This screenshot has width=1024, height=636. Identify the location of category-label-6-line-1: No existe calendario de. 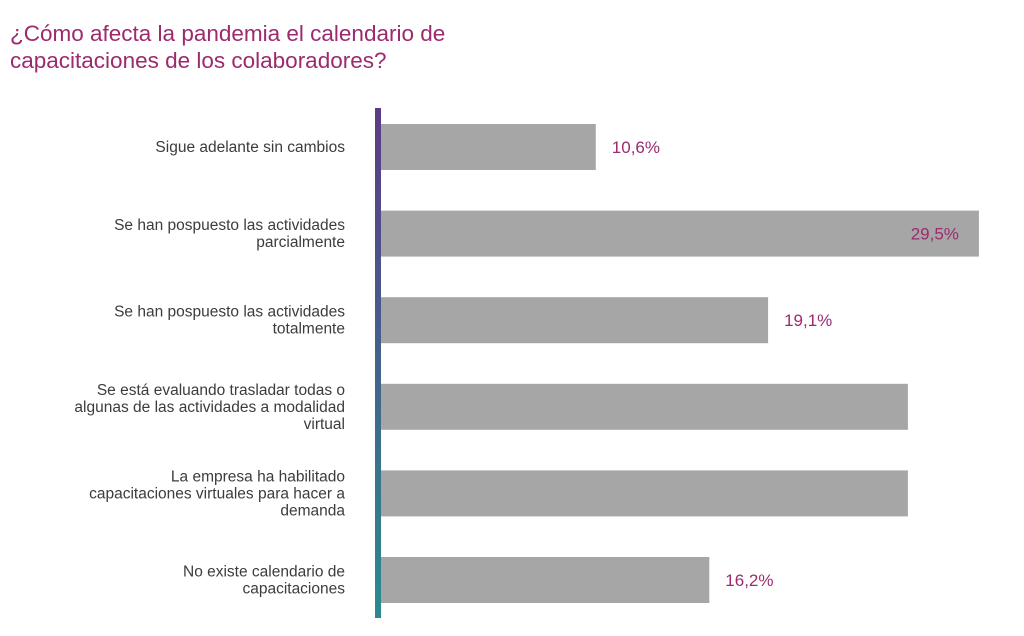
(264, 572).